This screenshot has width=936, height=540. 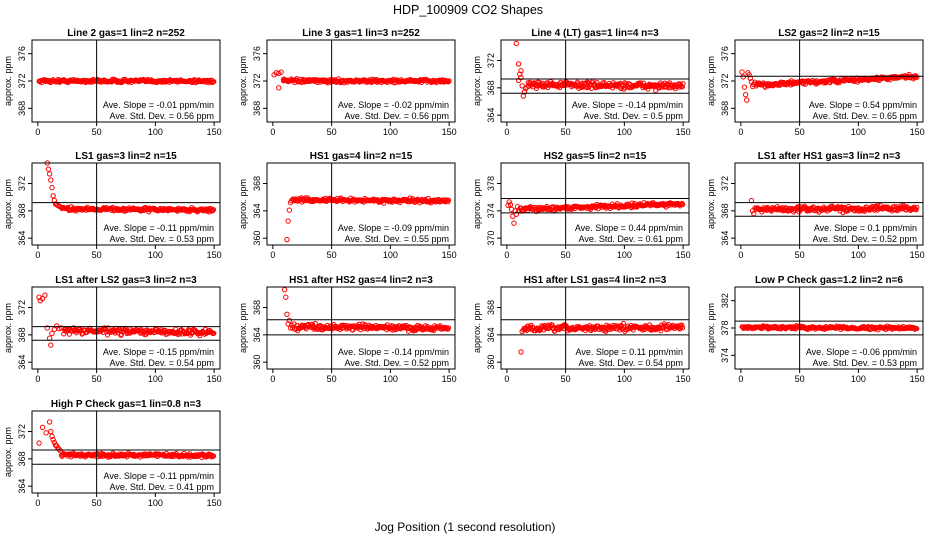 What do you see at coordinates (633, 116) in the screenshot?
I see `std-dev-annotation: Ave. Std. Dev. = 0.5 ppm` at bounding box center [633, 116].